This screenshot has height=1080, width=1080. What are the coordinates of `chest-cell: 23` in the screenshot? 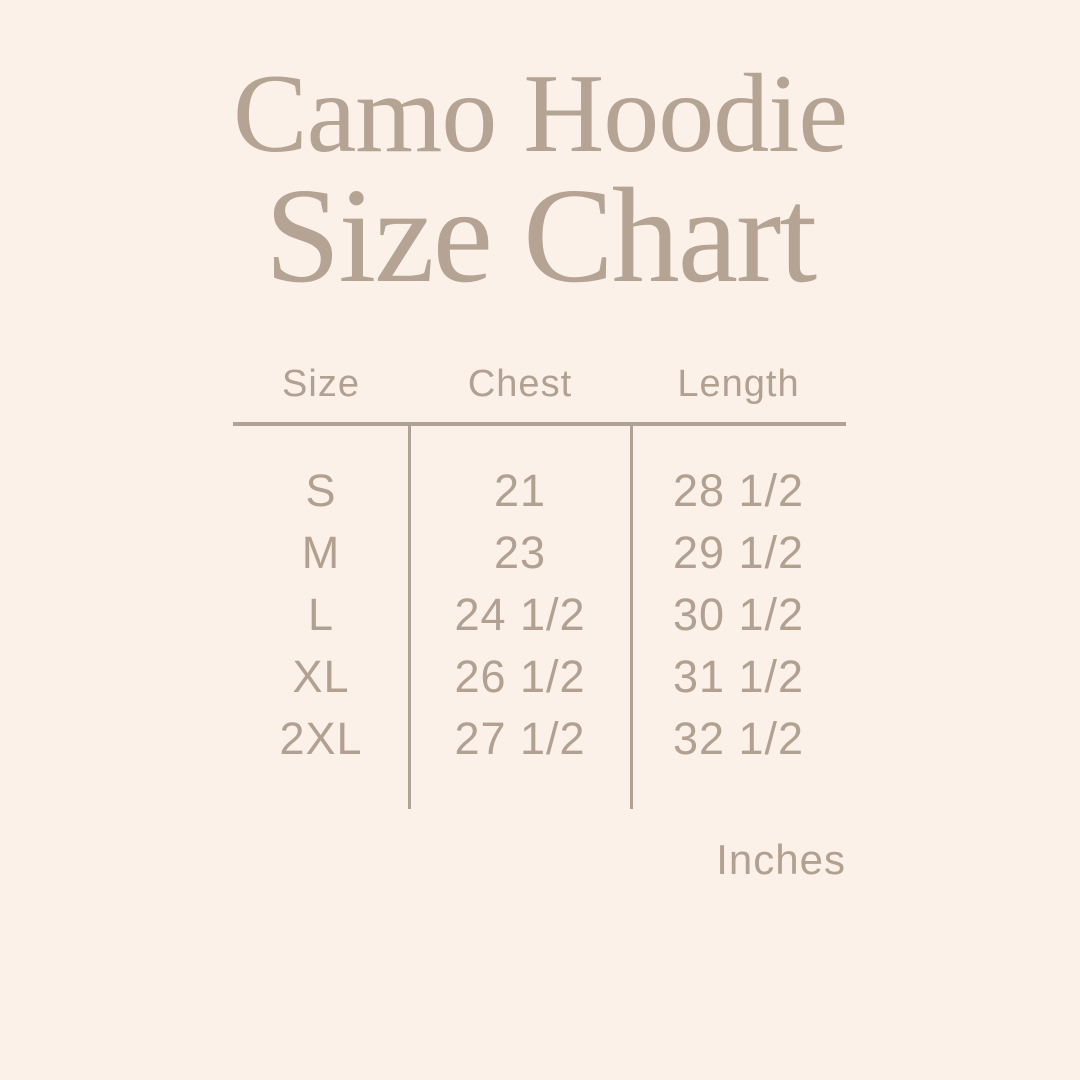 It's located at (520, 552).